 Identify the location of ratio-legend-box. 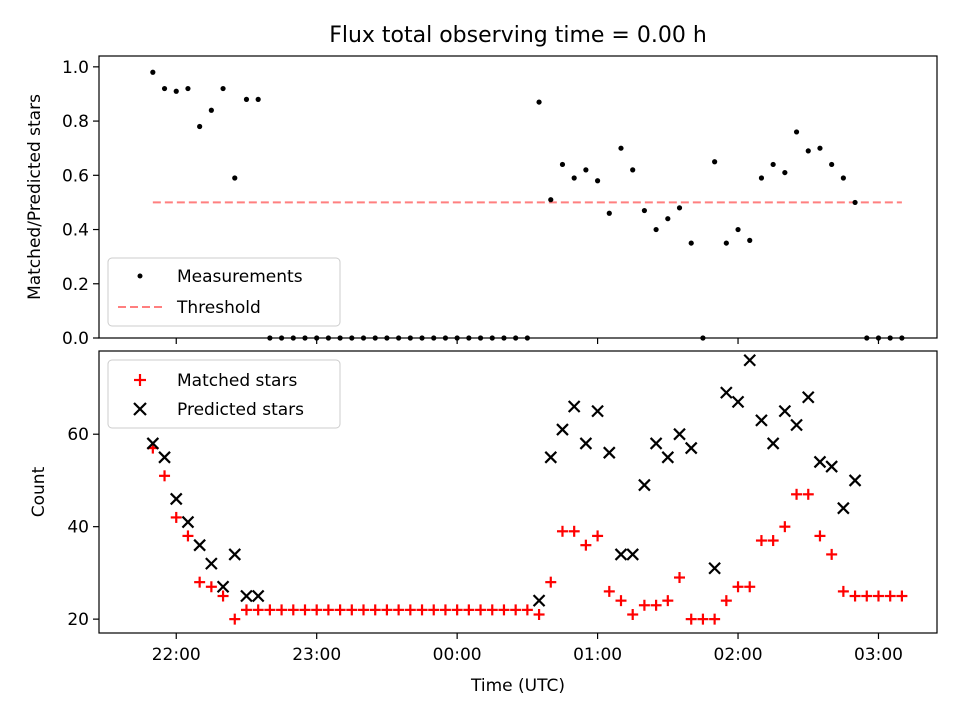
(224, 292).